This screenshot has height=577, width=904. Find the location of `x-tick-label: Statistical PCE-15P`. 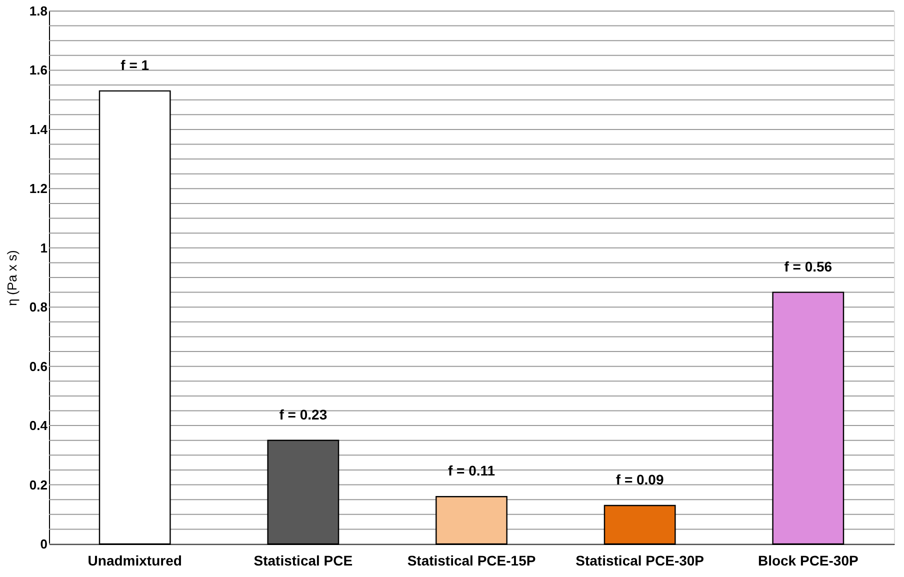

x-tick-label: Statistical PCE-15P is located at coordinates (471, 560).